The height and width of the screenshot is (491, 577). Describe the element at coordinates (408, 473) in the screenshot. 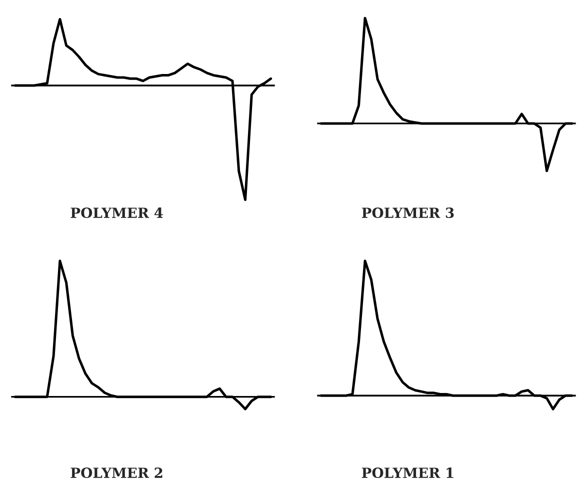

I see `x-axis-title: POLYMER 1` at that location.